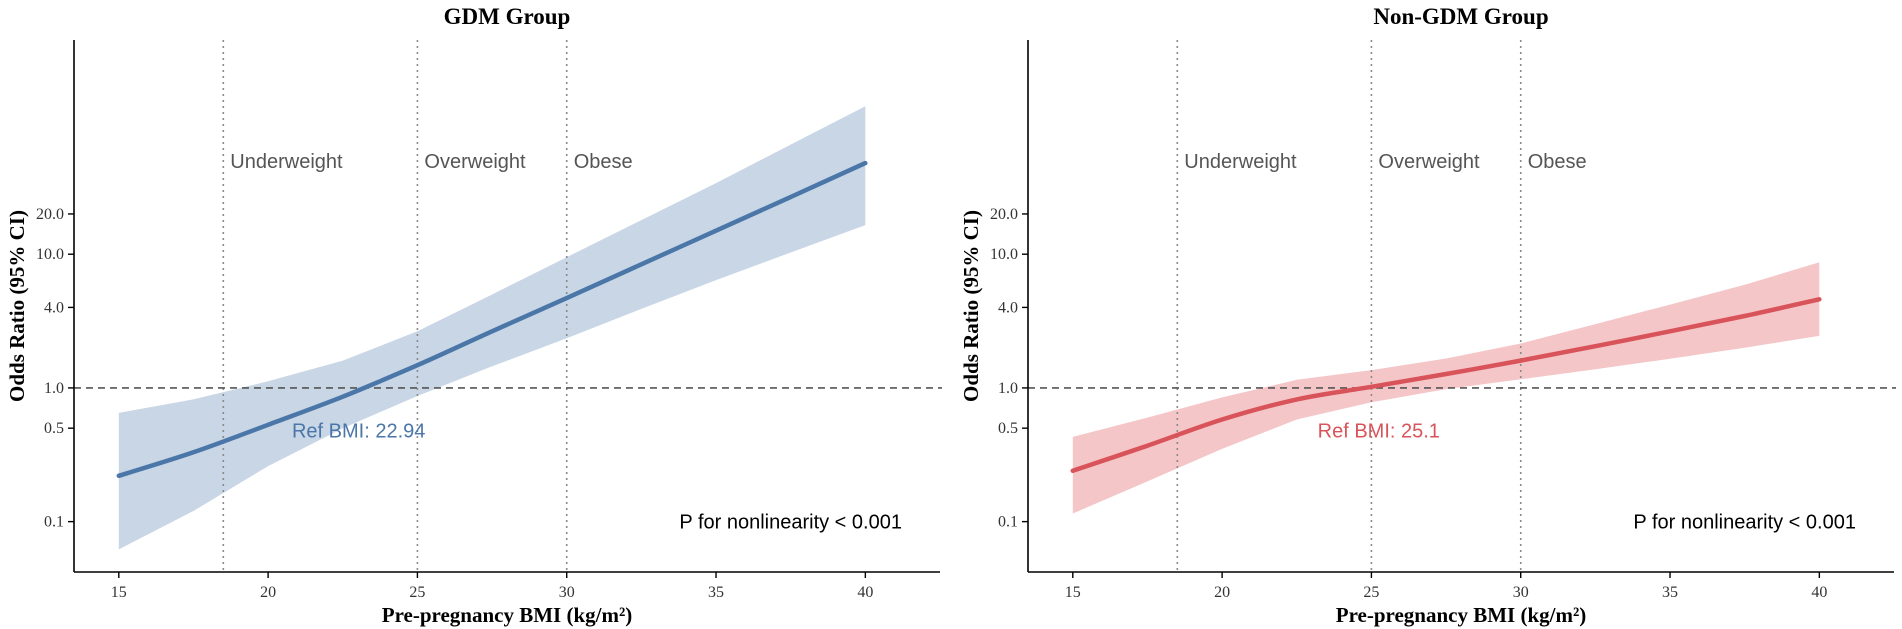  What do you see at coordinates (1460, 16) in the screenshot?
I see `chart-title: Non-GDM Group` at bounding box center [1460, 16].